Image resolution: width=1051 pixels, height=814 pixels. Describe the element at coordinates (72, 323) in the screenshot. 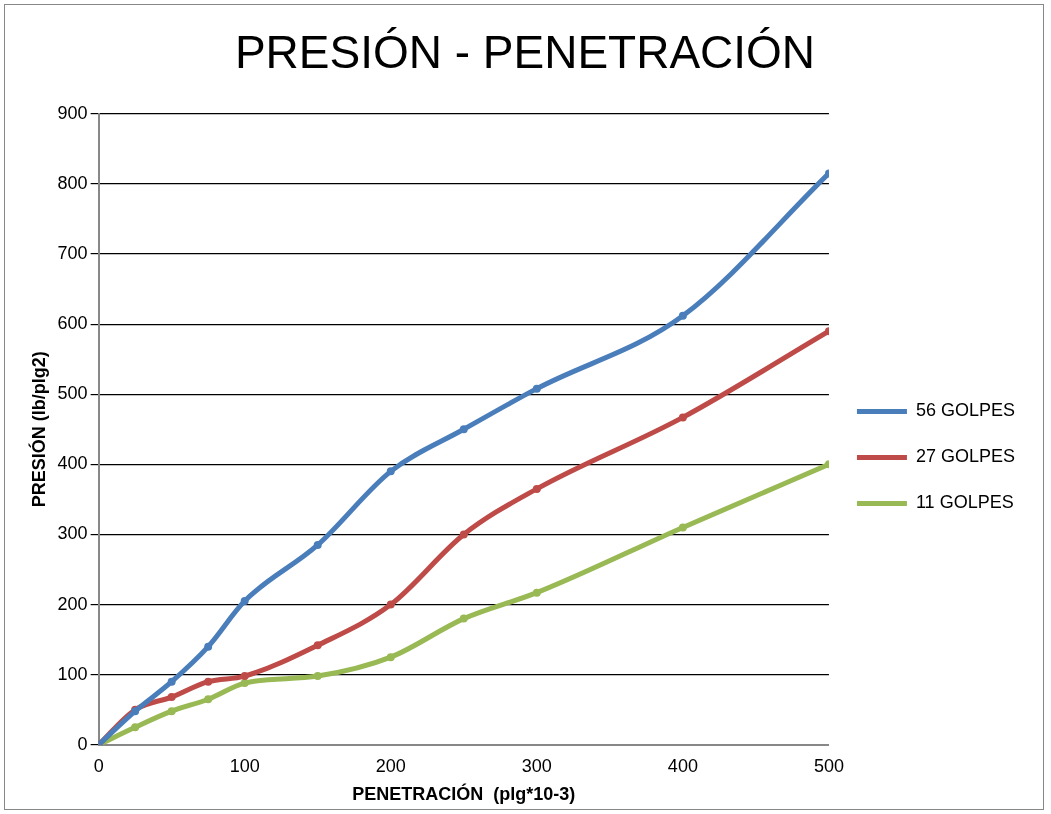

I see `y-tick-label: 600` at that location.